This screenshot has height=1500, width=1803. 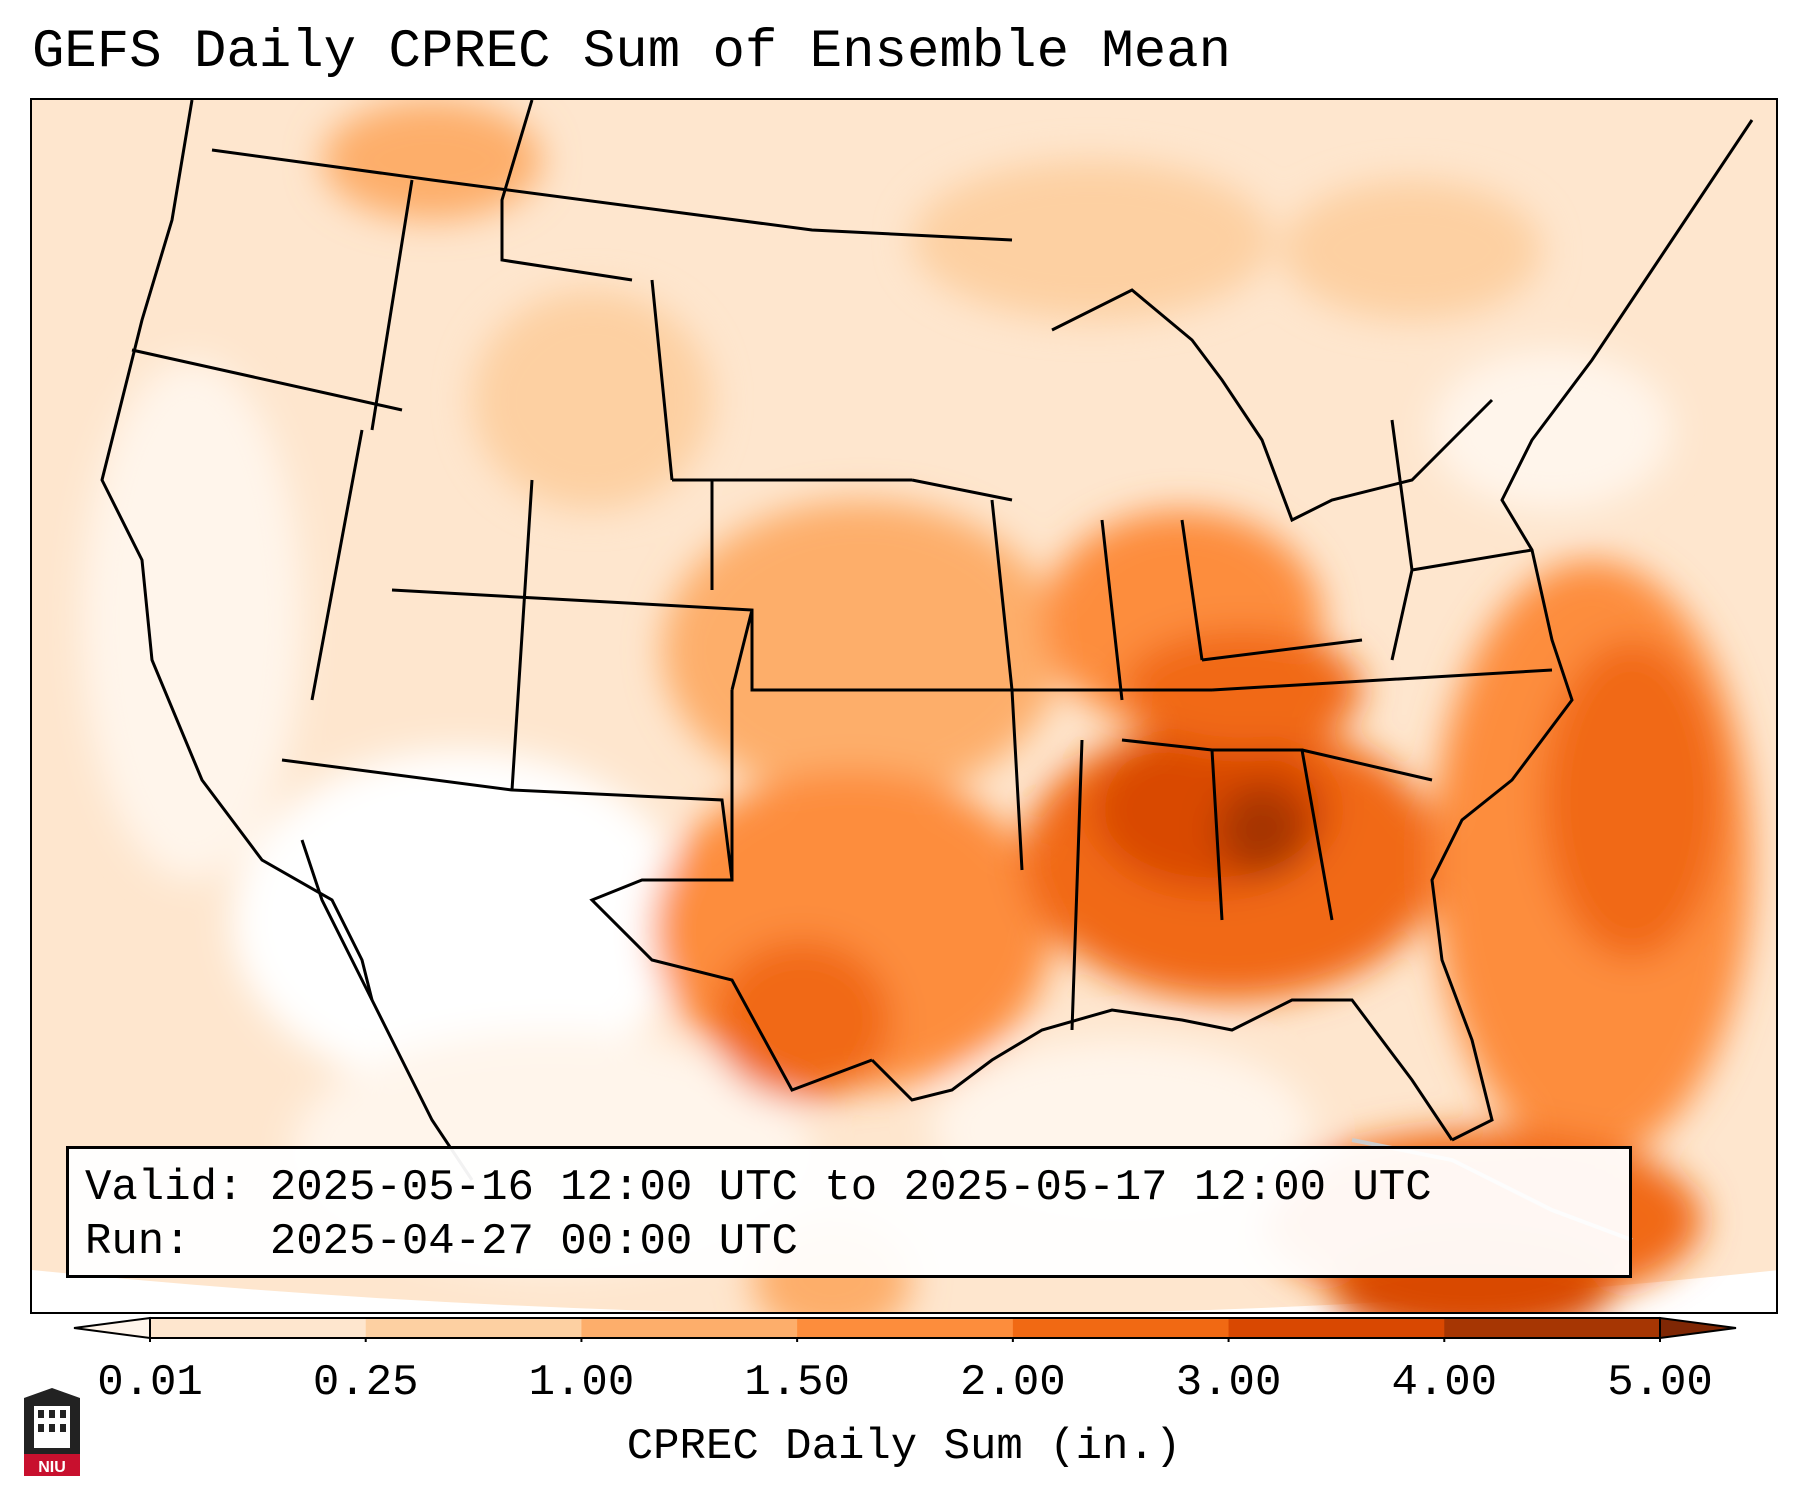 What do you see at coordinates (1444, 1383) in the screenshot?
I see `colorbar-tick-label: 4.00` at bounding box center [1444, 1383].